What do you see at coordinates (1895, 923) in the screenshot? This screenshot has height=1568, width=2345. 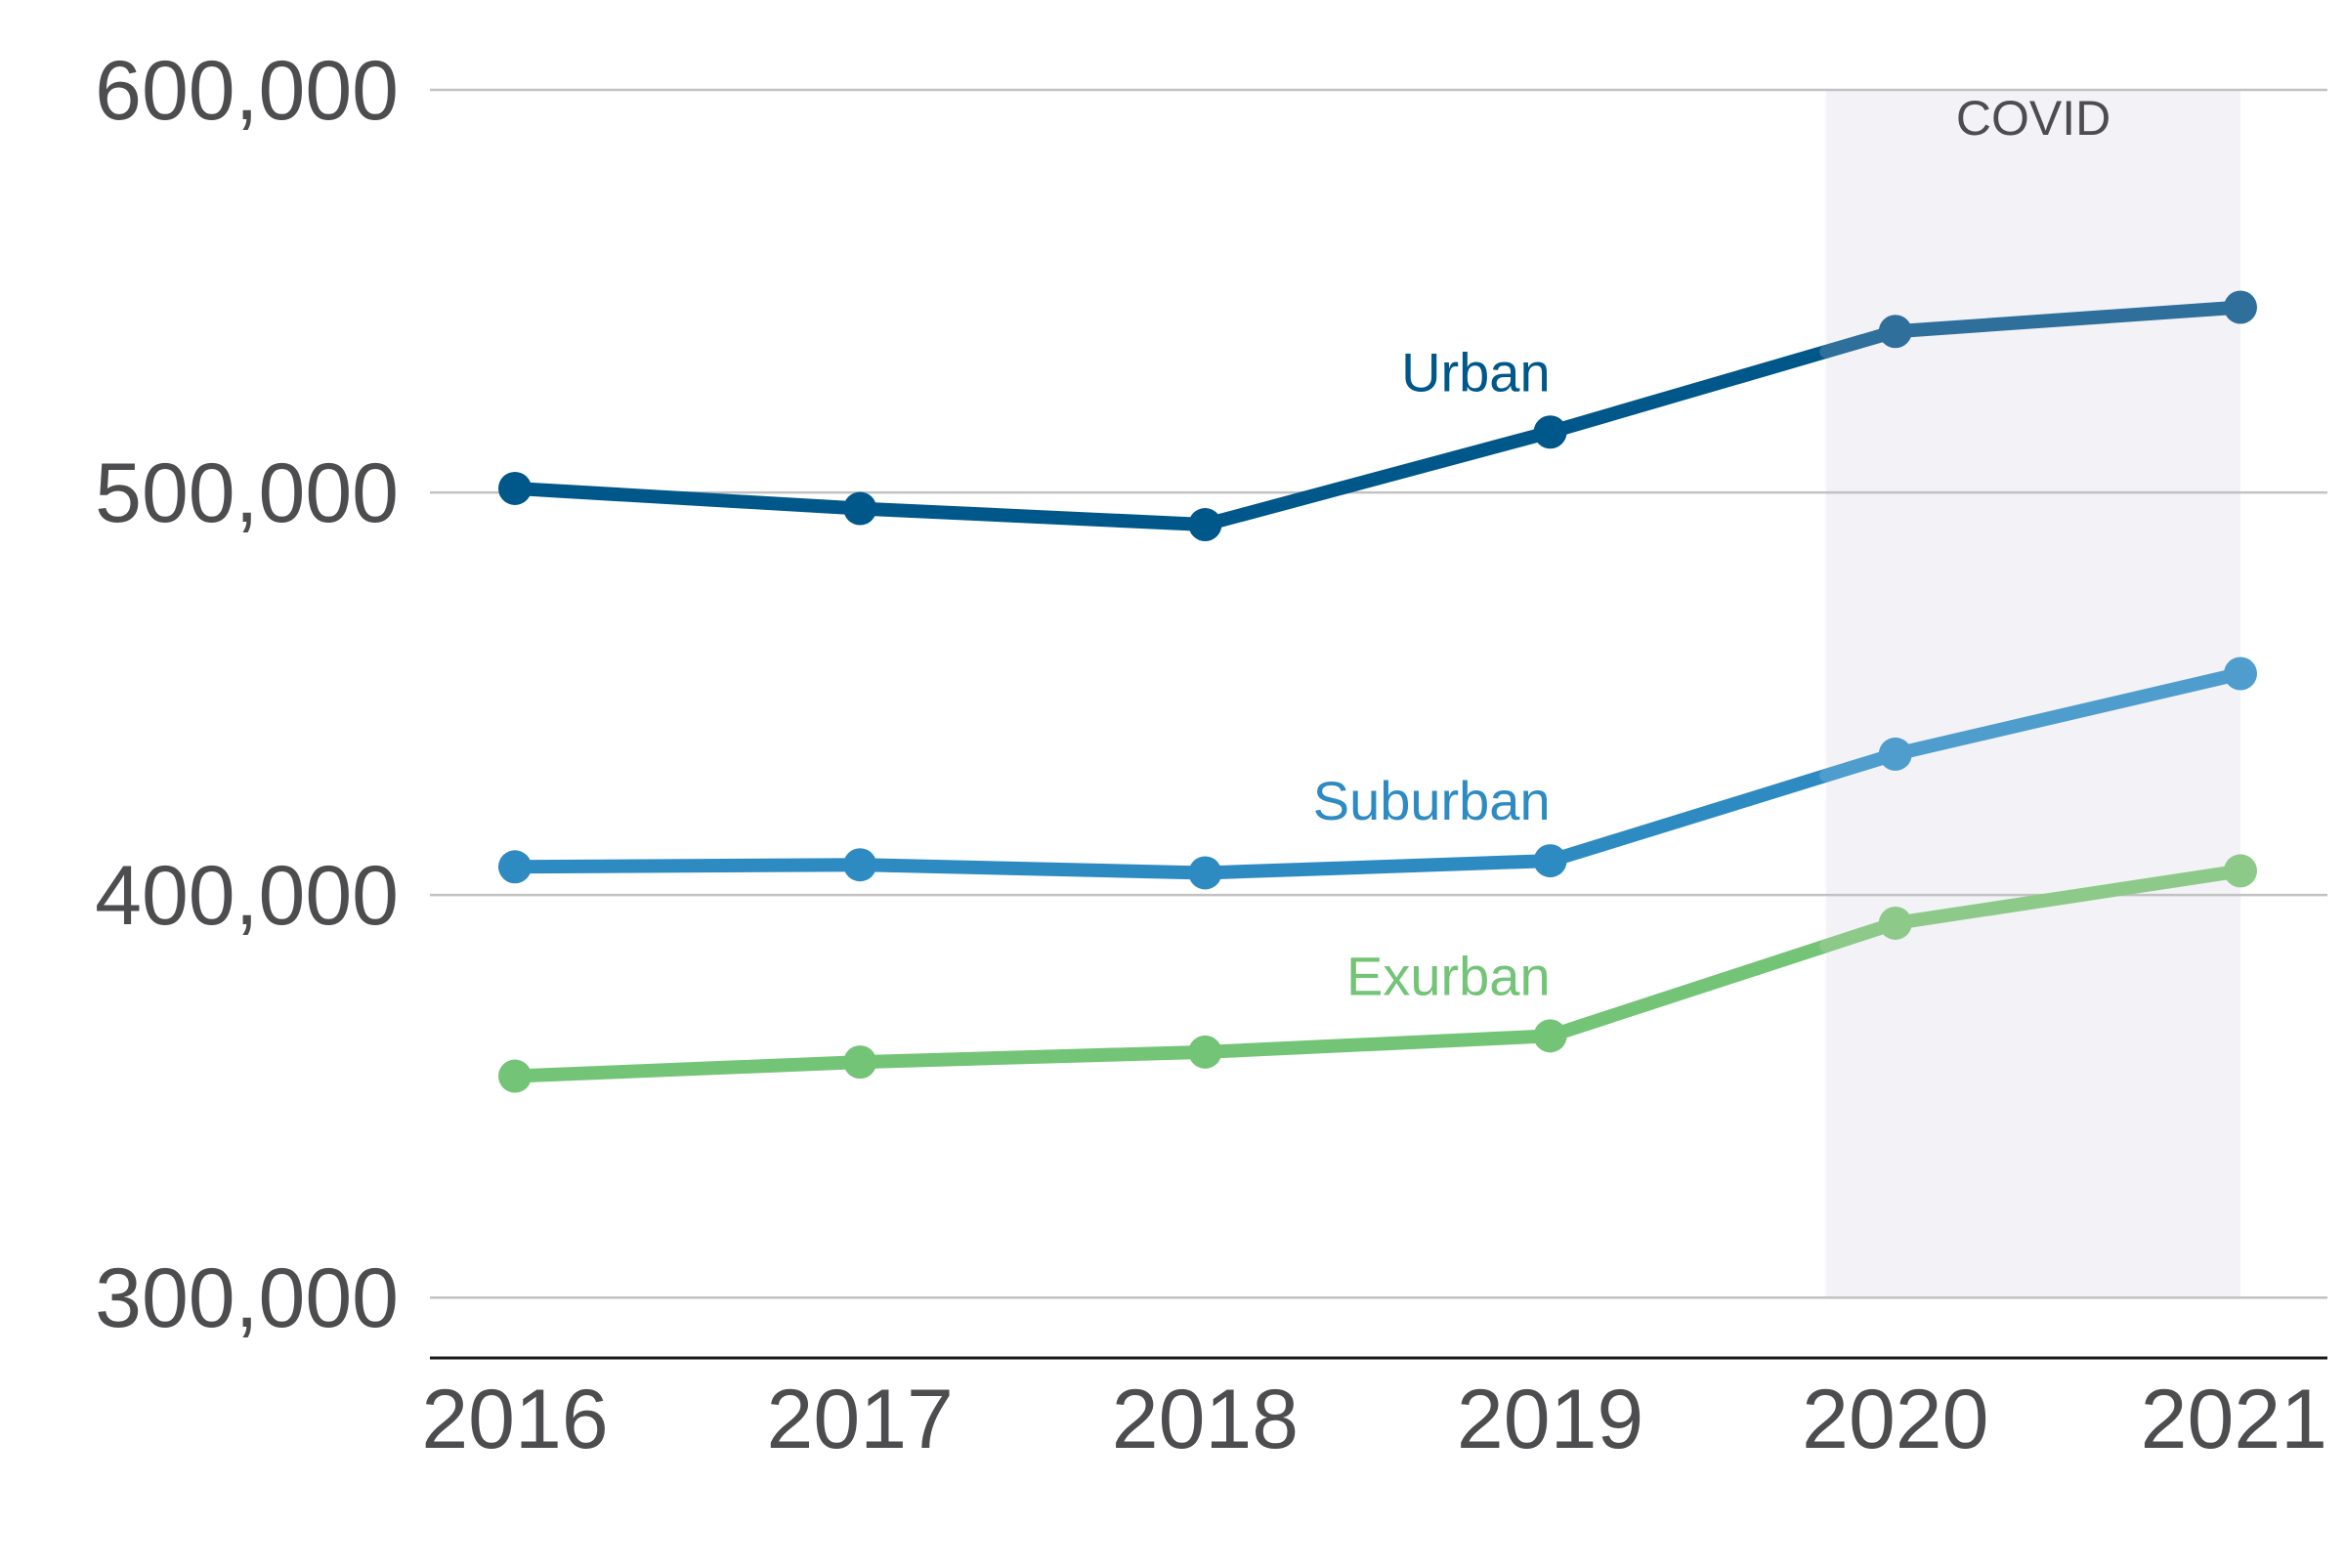 I see `exurban-point-2020` at bounding box center [1895, 923].